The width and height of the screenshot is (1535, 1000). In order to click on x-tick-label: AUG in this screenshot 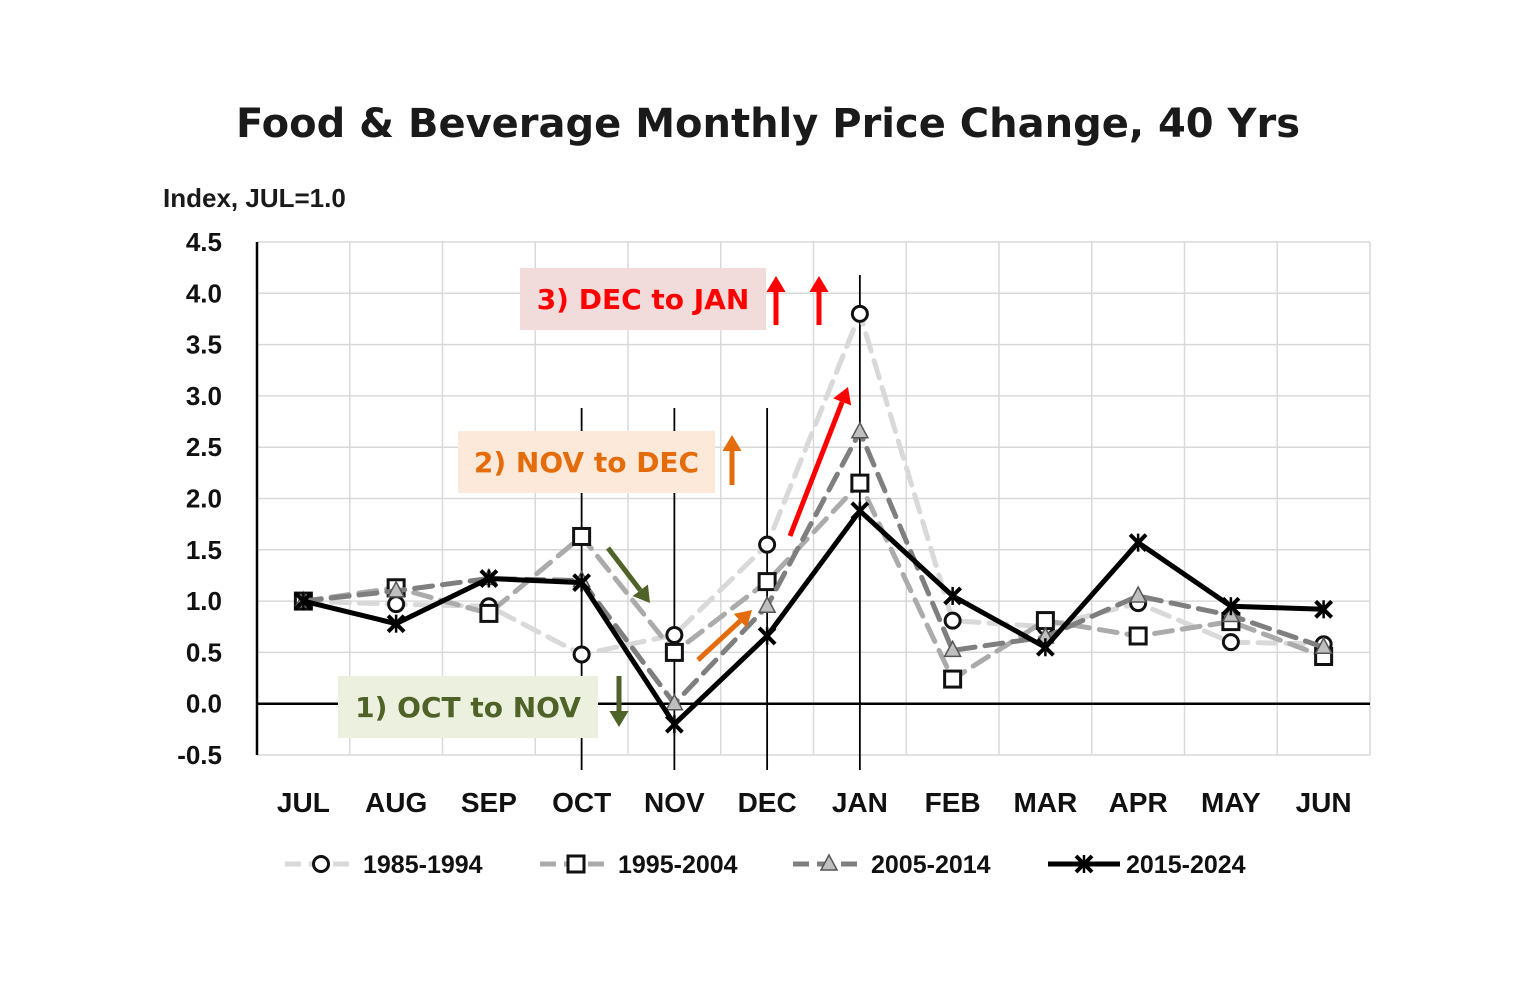, I will do `click(396, 802)`.